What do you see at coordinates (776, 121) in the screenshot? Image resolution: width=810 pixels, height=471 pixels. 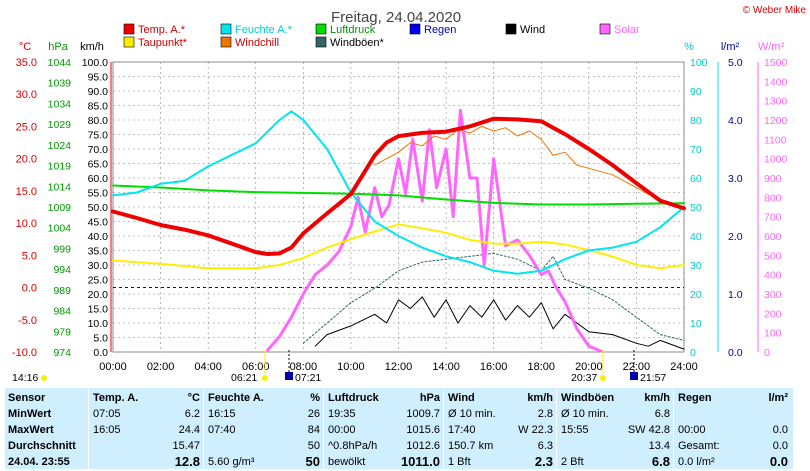 I see `solar-tick-label: 1200` at bounding box center [776, 121].